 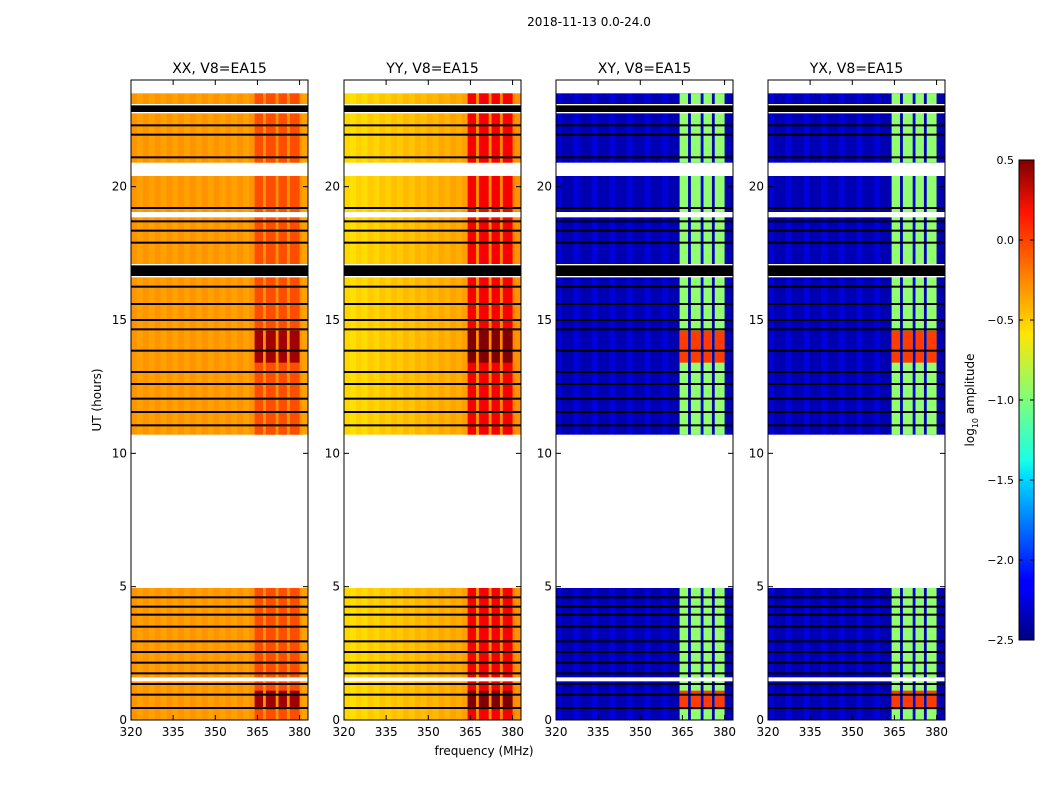 I want to click on y-tick-label: 20, so click(x=544, y=187).